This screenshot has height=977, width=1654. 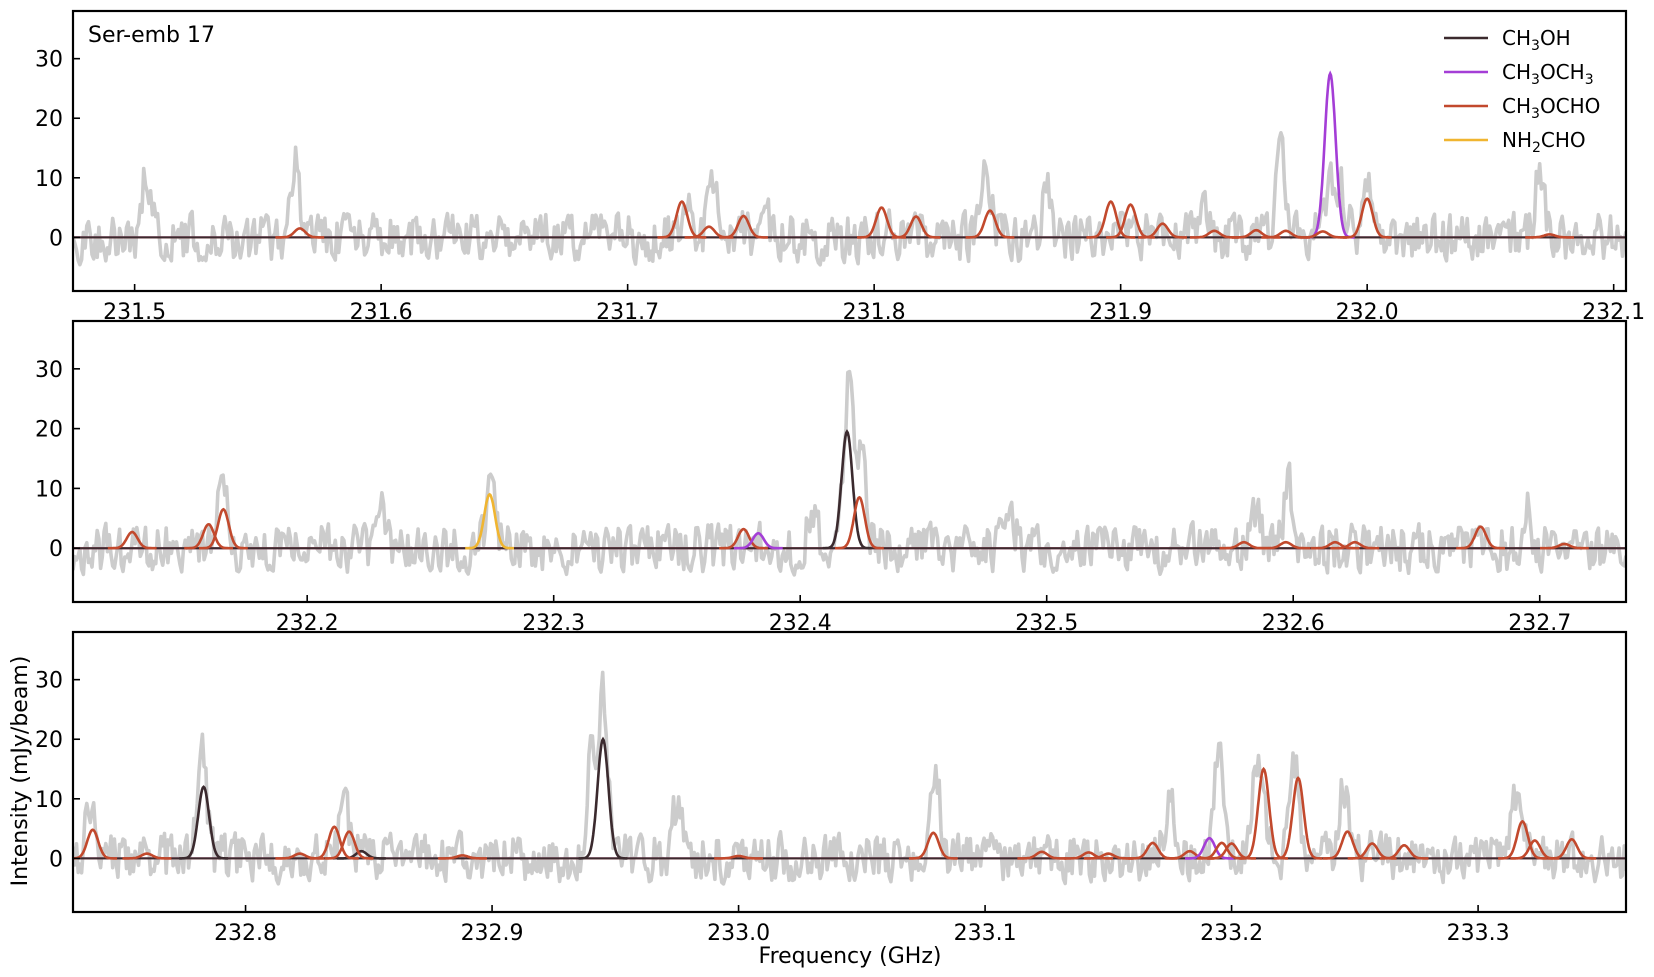 I want to click on legend-item-ch3och3: CH3OCH3, so click(x=1519, y=74).